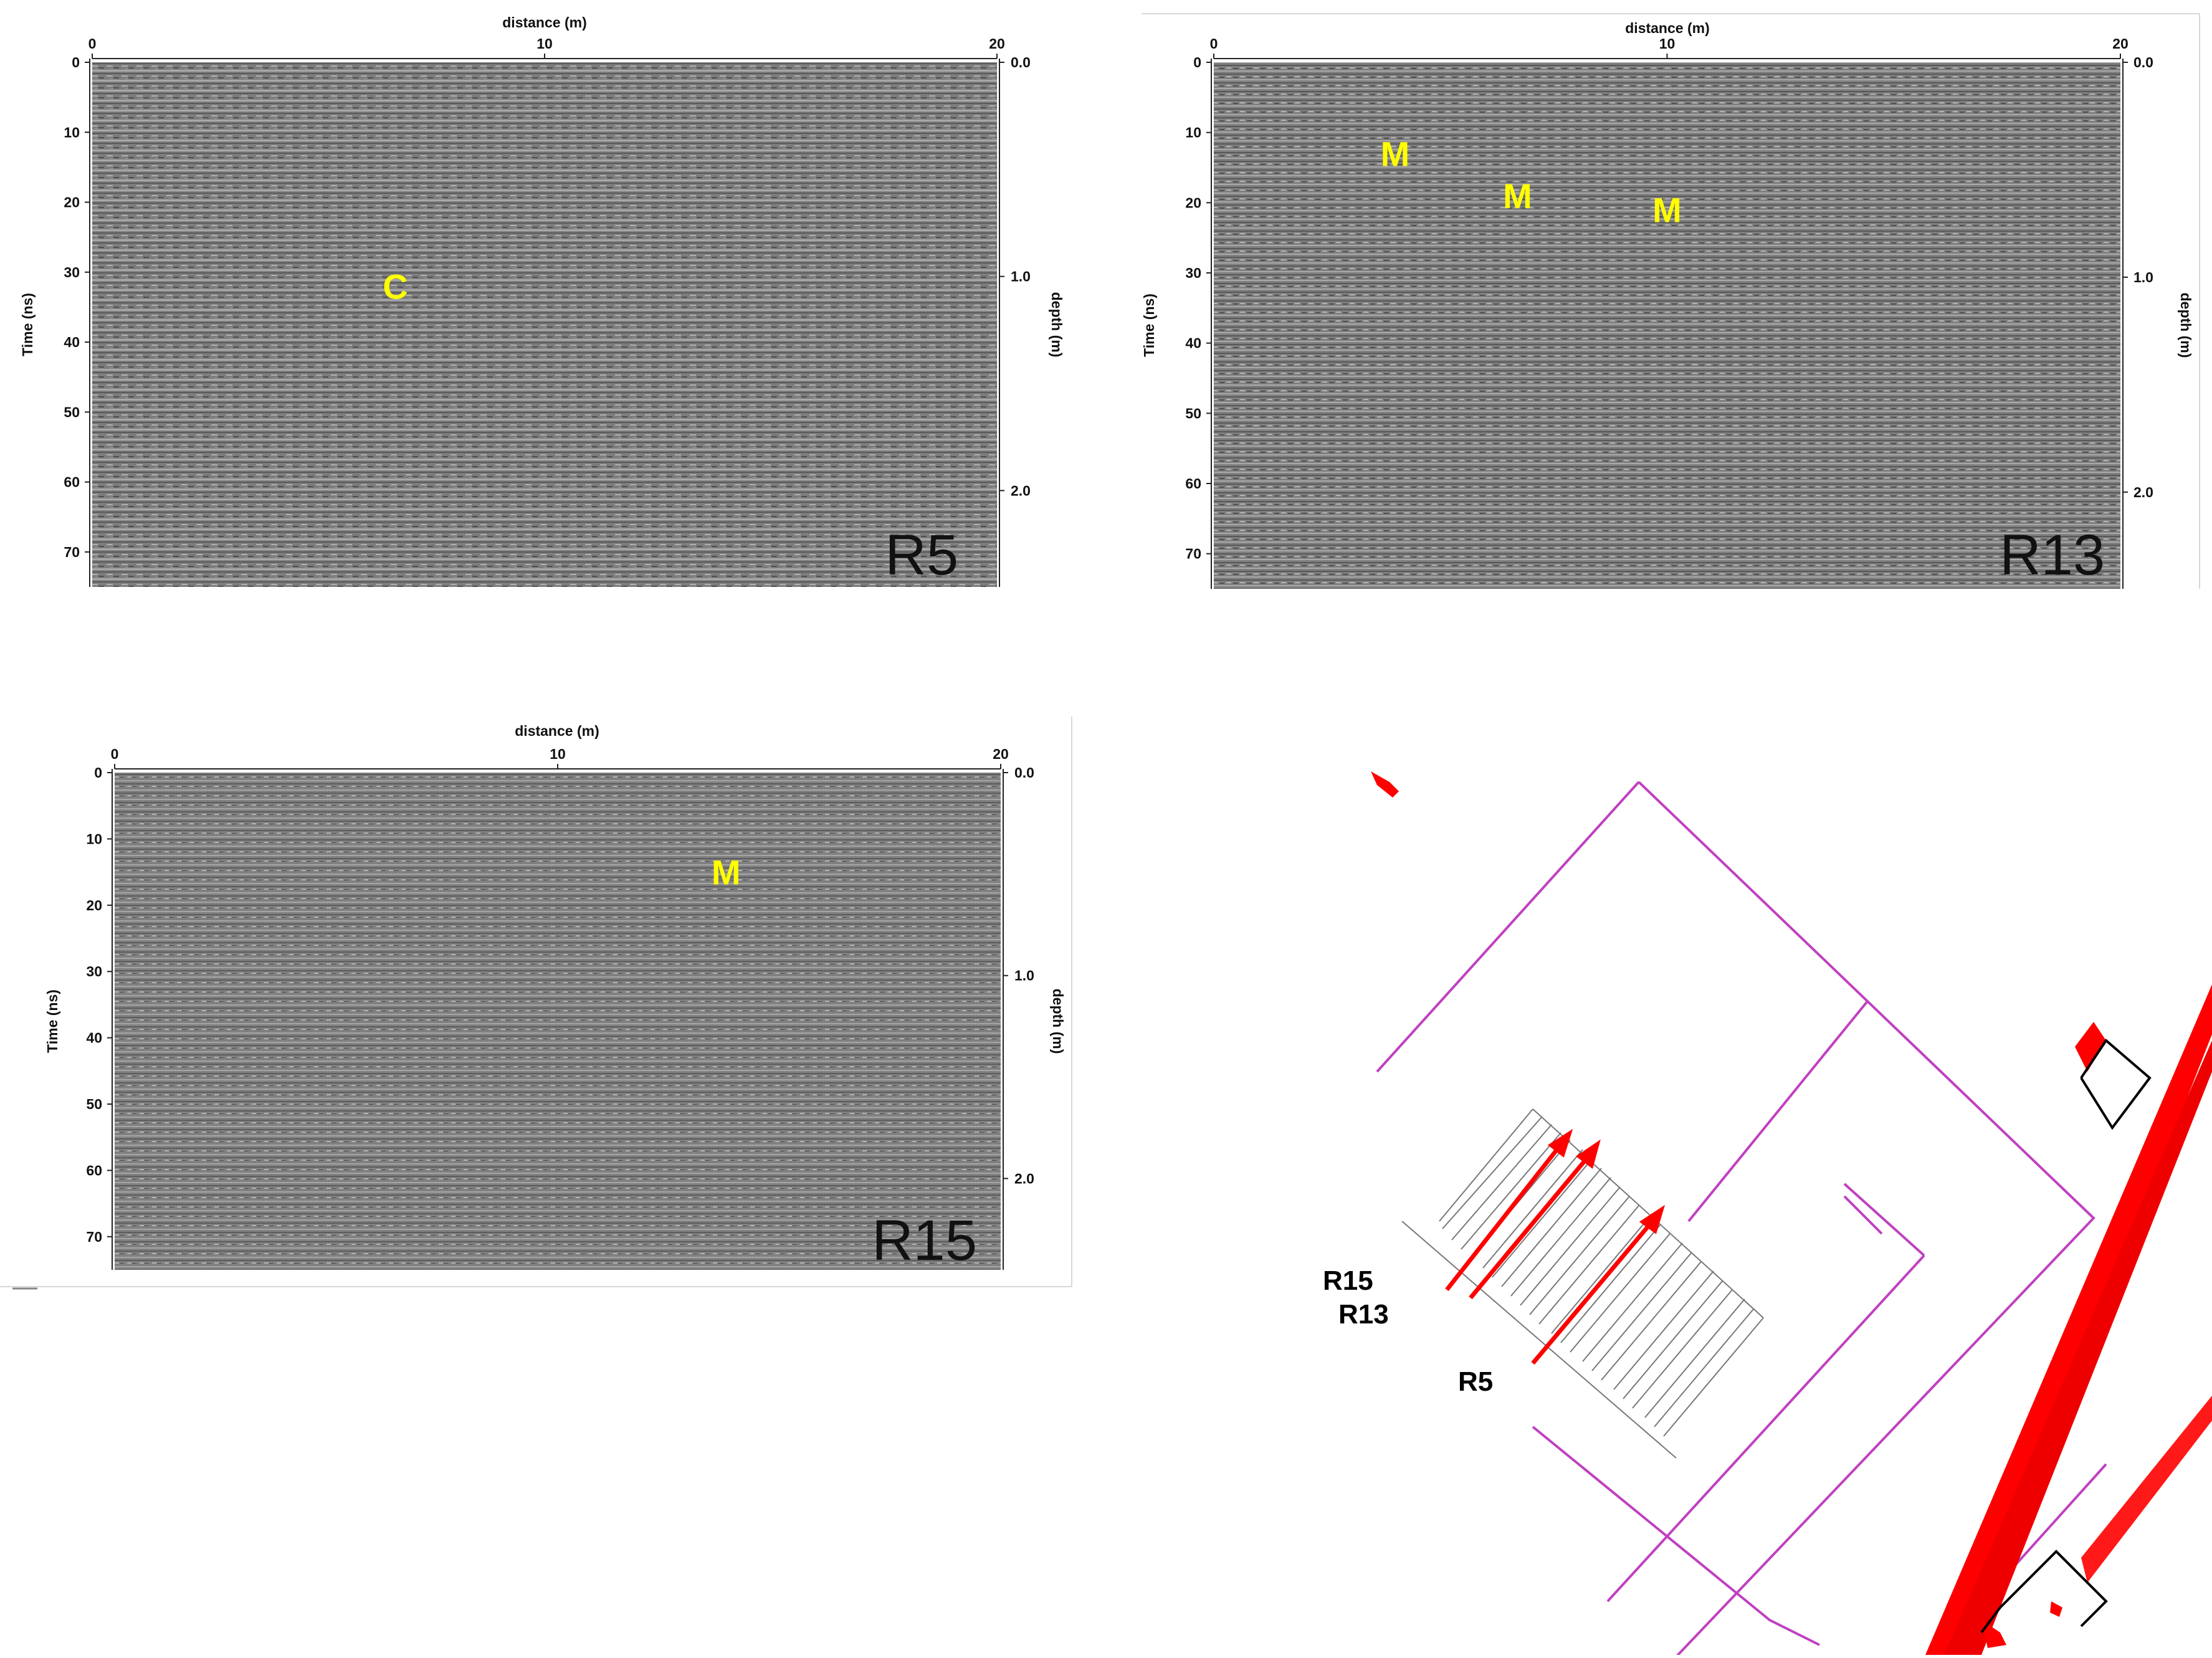  What do you see at coordinates (1363, 1314) in the screenshot?
I see `map-label-r13: R13` at bounding box center [1363, 1314].